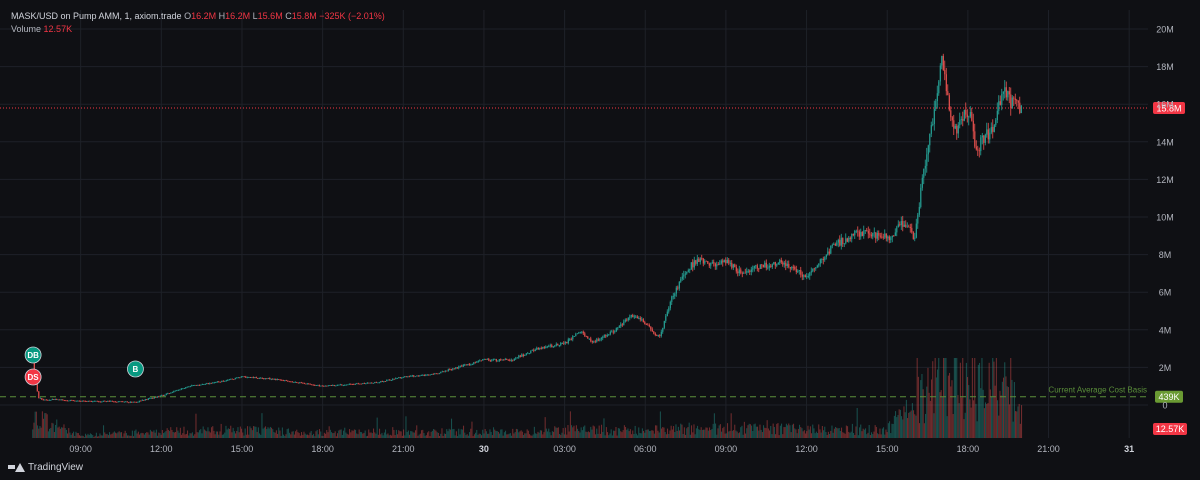 The width and height of the screenshot is (1200, 480). Describe the element at coordinates (33, 355) in the screenshot. I see `trade-marker-label: DB` at that location.